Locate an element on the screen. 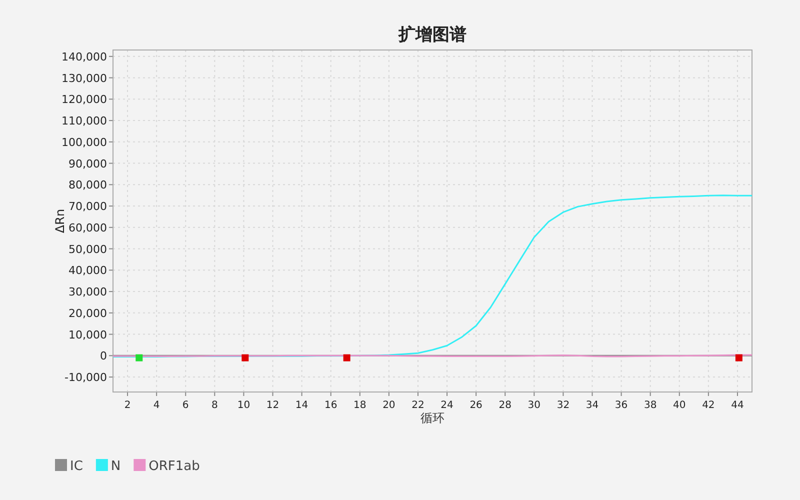  y-tick-label: 130,000 is located at coordinates (84, 78).